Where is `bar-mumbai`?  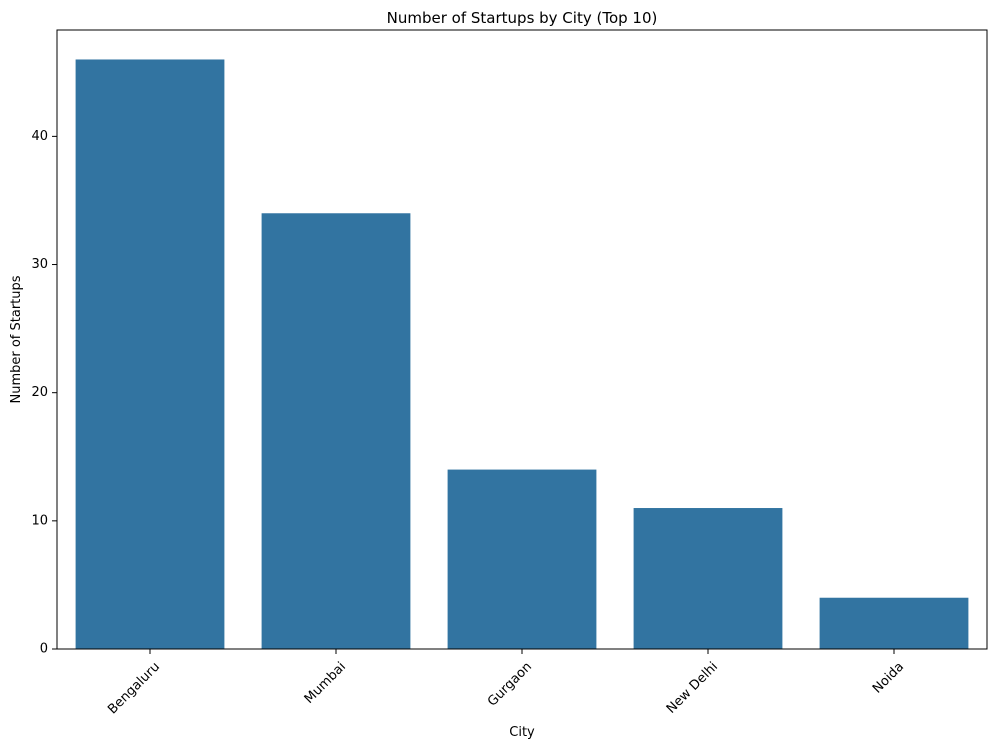
bar-mumbai is located at coordinates (336, 431).